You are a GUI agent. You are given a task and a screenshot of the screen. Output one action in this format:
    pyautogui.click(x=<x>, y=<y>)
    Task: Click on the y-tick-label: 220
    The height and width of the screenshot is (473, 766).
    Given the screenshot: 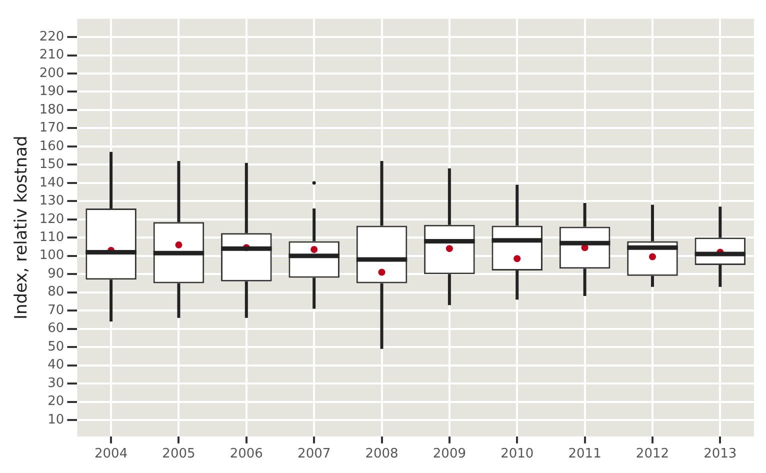 What is the action you would take?
    pyautogui.click(x=51, y=36)
    